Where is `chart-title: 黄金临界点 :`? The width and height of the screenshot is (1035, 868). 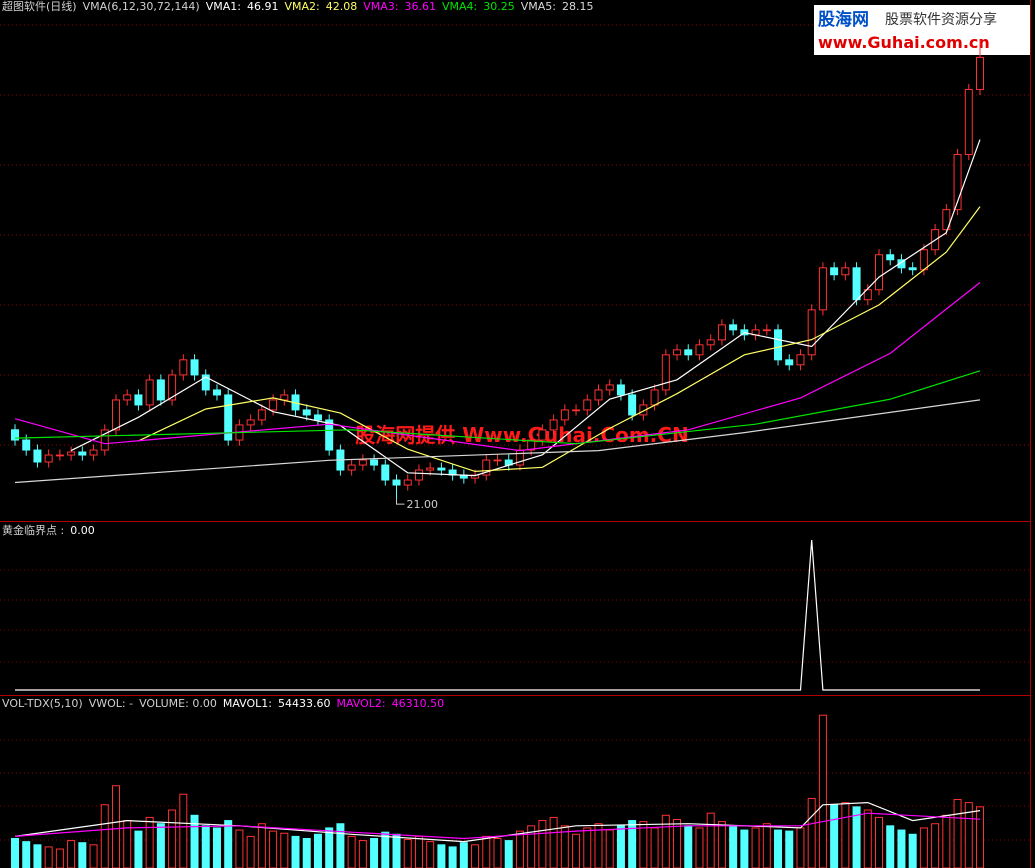
chart-title: 黄金临界点 : is located at coordinates (33, 530).